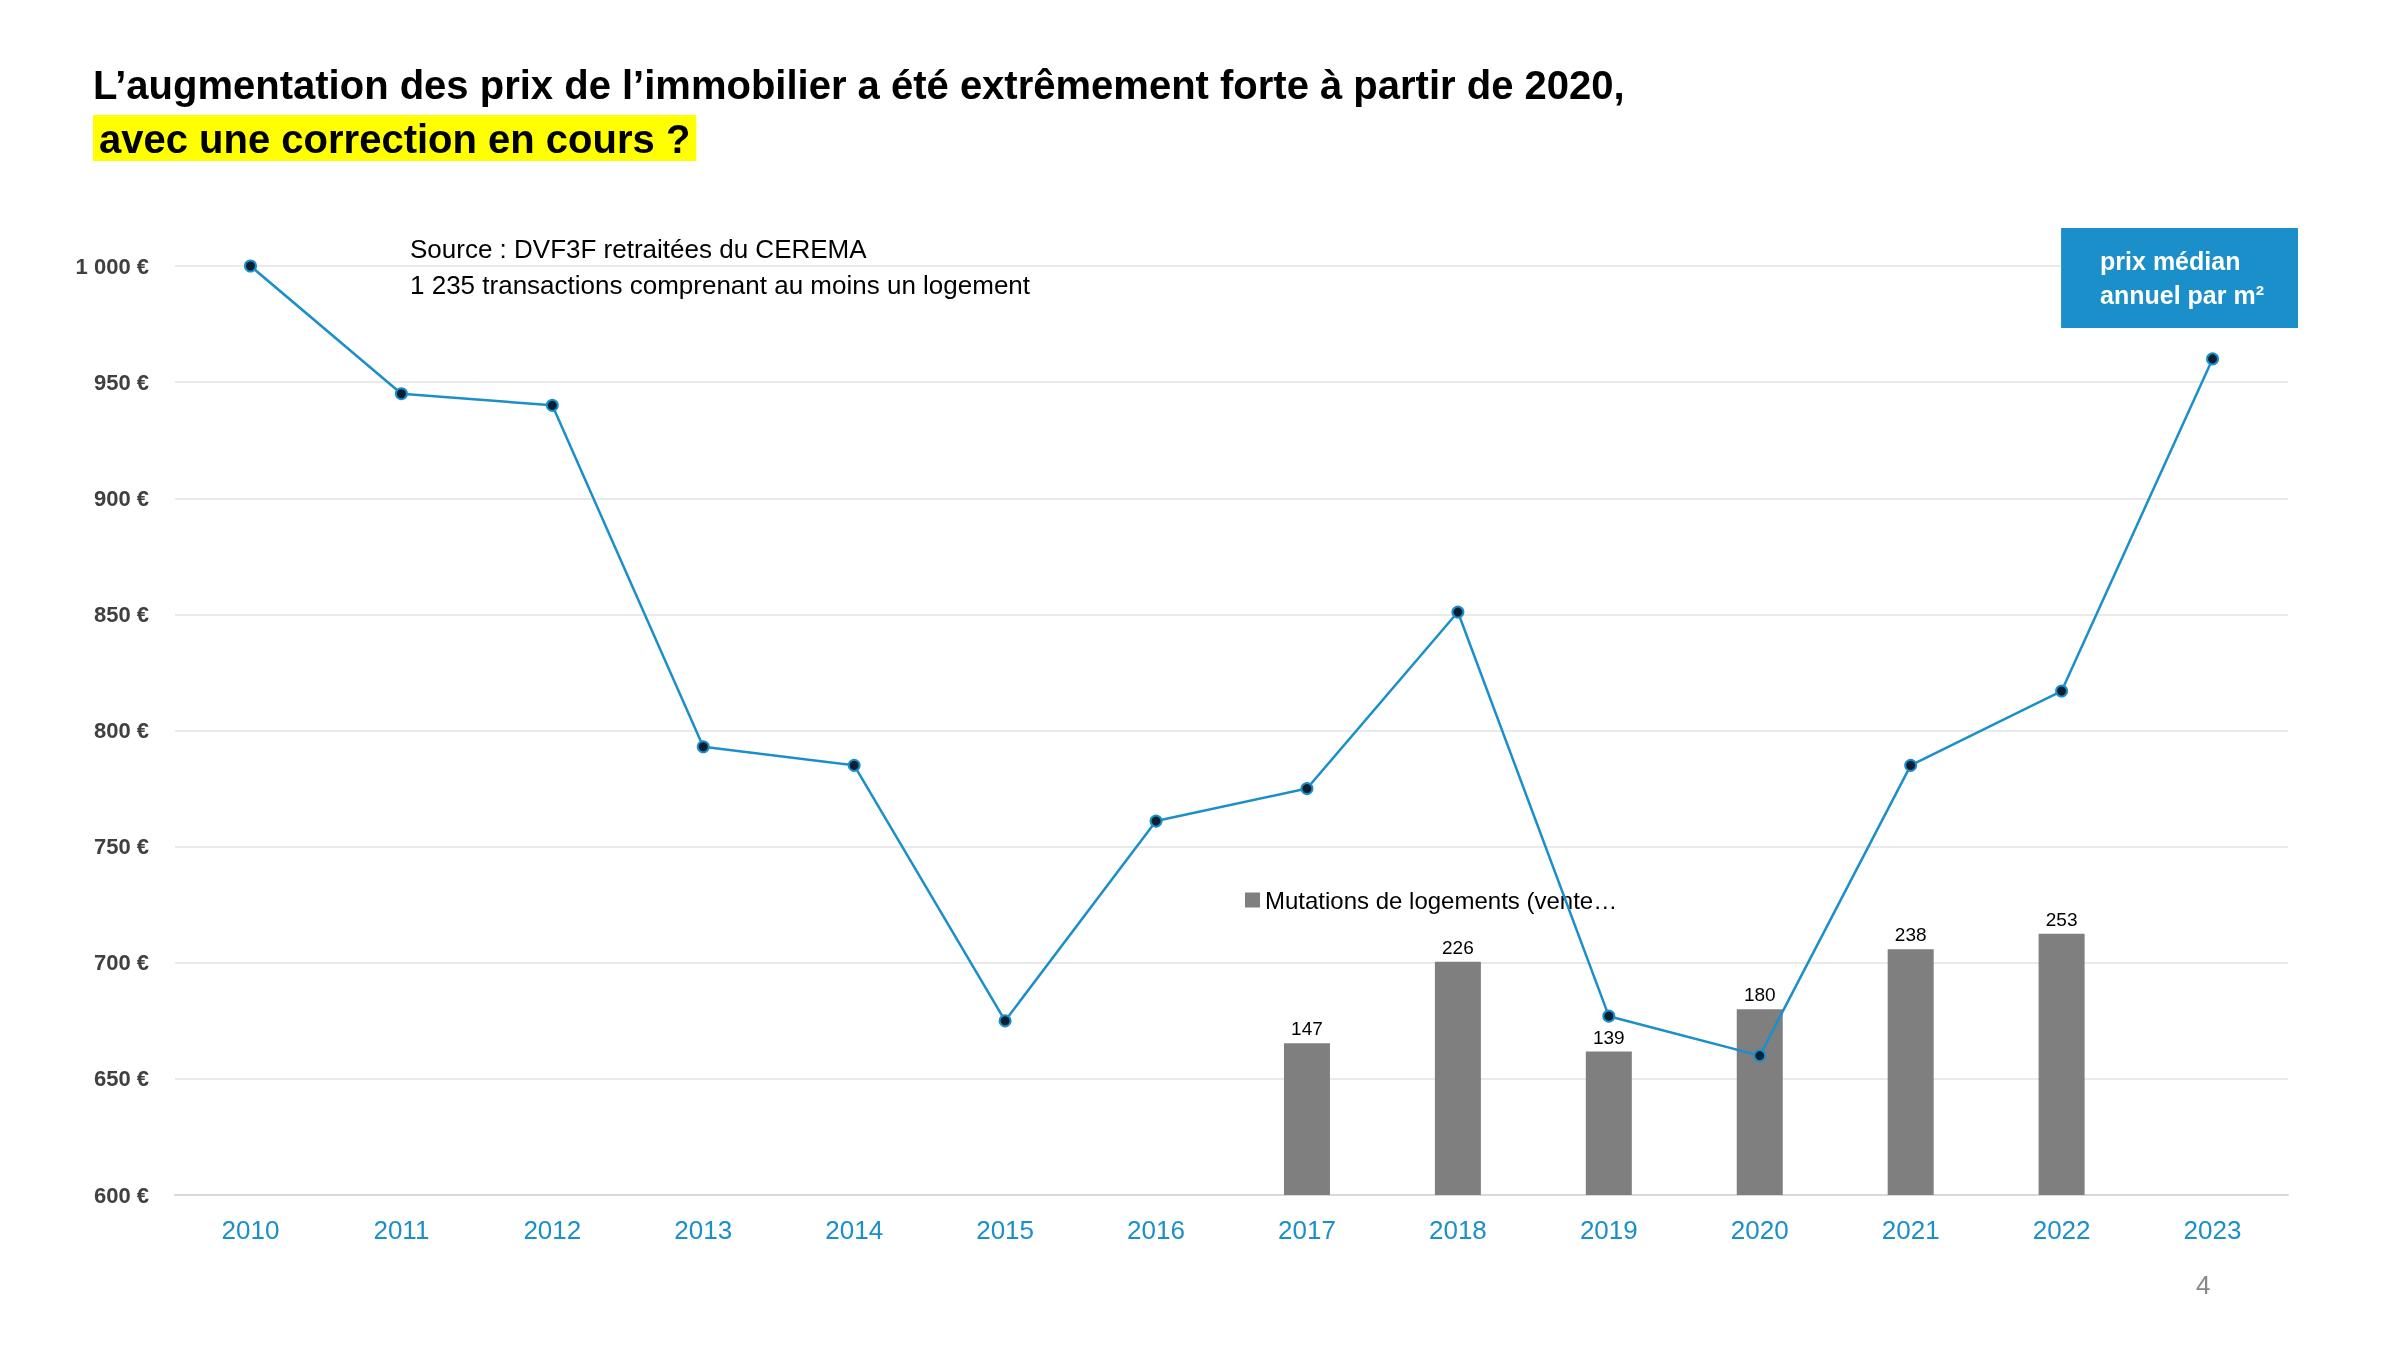 This screenshot has width=2400, height=1350. What do you see at coordinates (720, 285) in the screenshot?
I see `annotation: 1 235 transactions comprenant au moins un logement` at bounding box center [720, 285].